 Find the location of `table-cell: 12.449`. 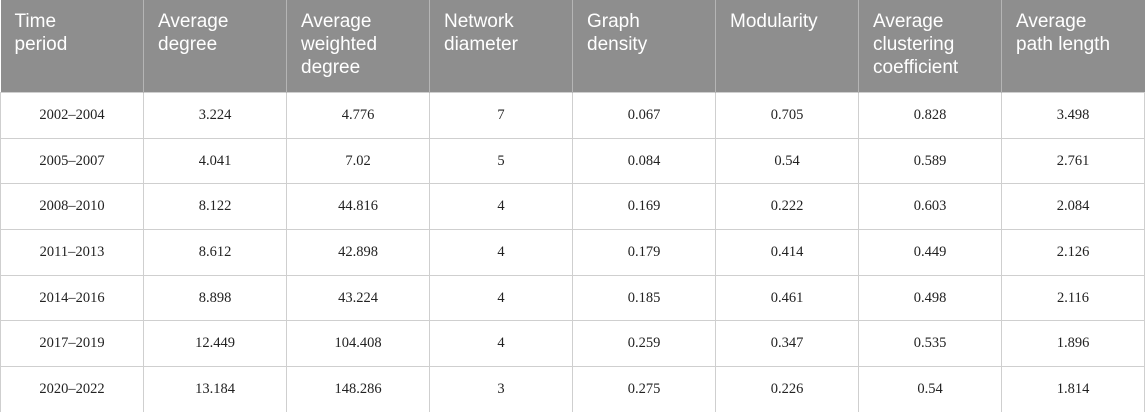

table-cell: 12.449 is located at coordinates (215, 344).